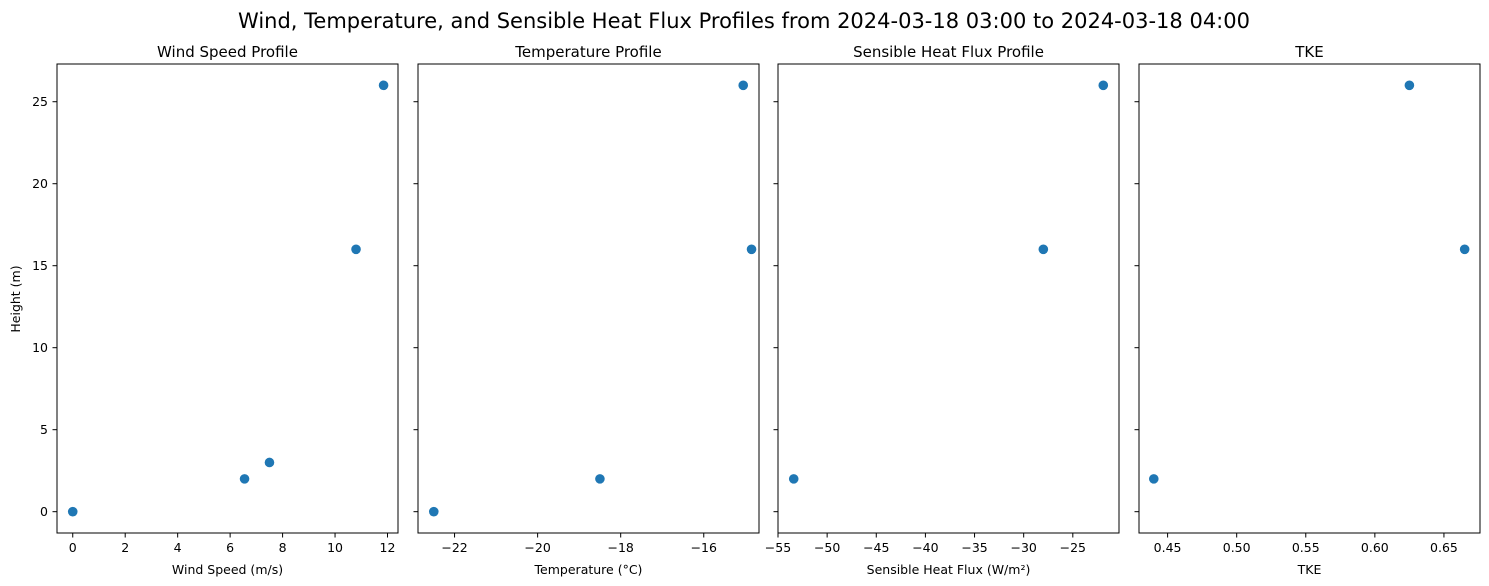  I want to click on x-axis-label: Temperature (°C), so click(588, 569).